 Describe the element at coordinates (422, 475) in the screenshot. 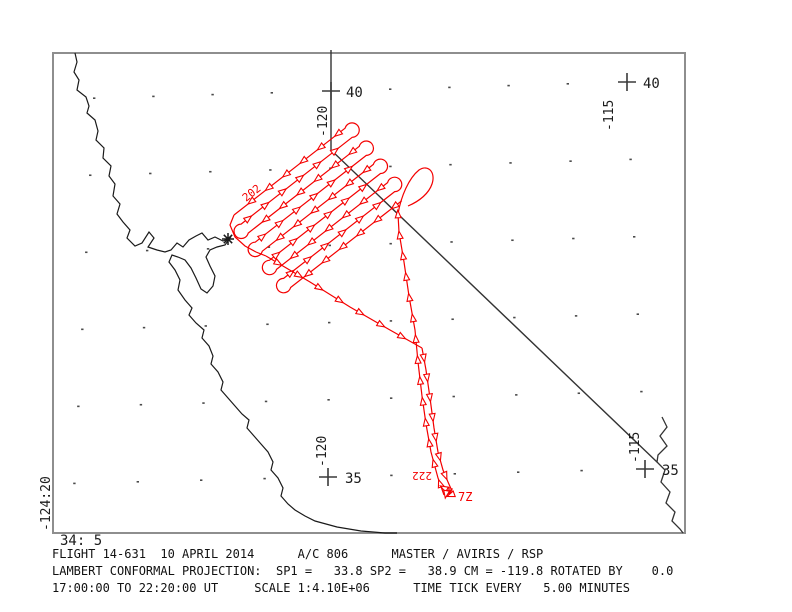

I see `track-label-line-end: 222` at that location.